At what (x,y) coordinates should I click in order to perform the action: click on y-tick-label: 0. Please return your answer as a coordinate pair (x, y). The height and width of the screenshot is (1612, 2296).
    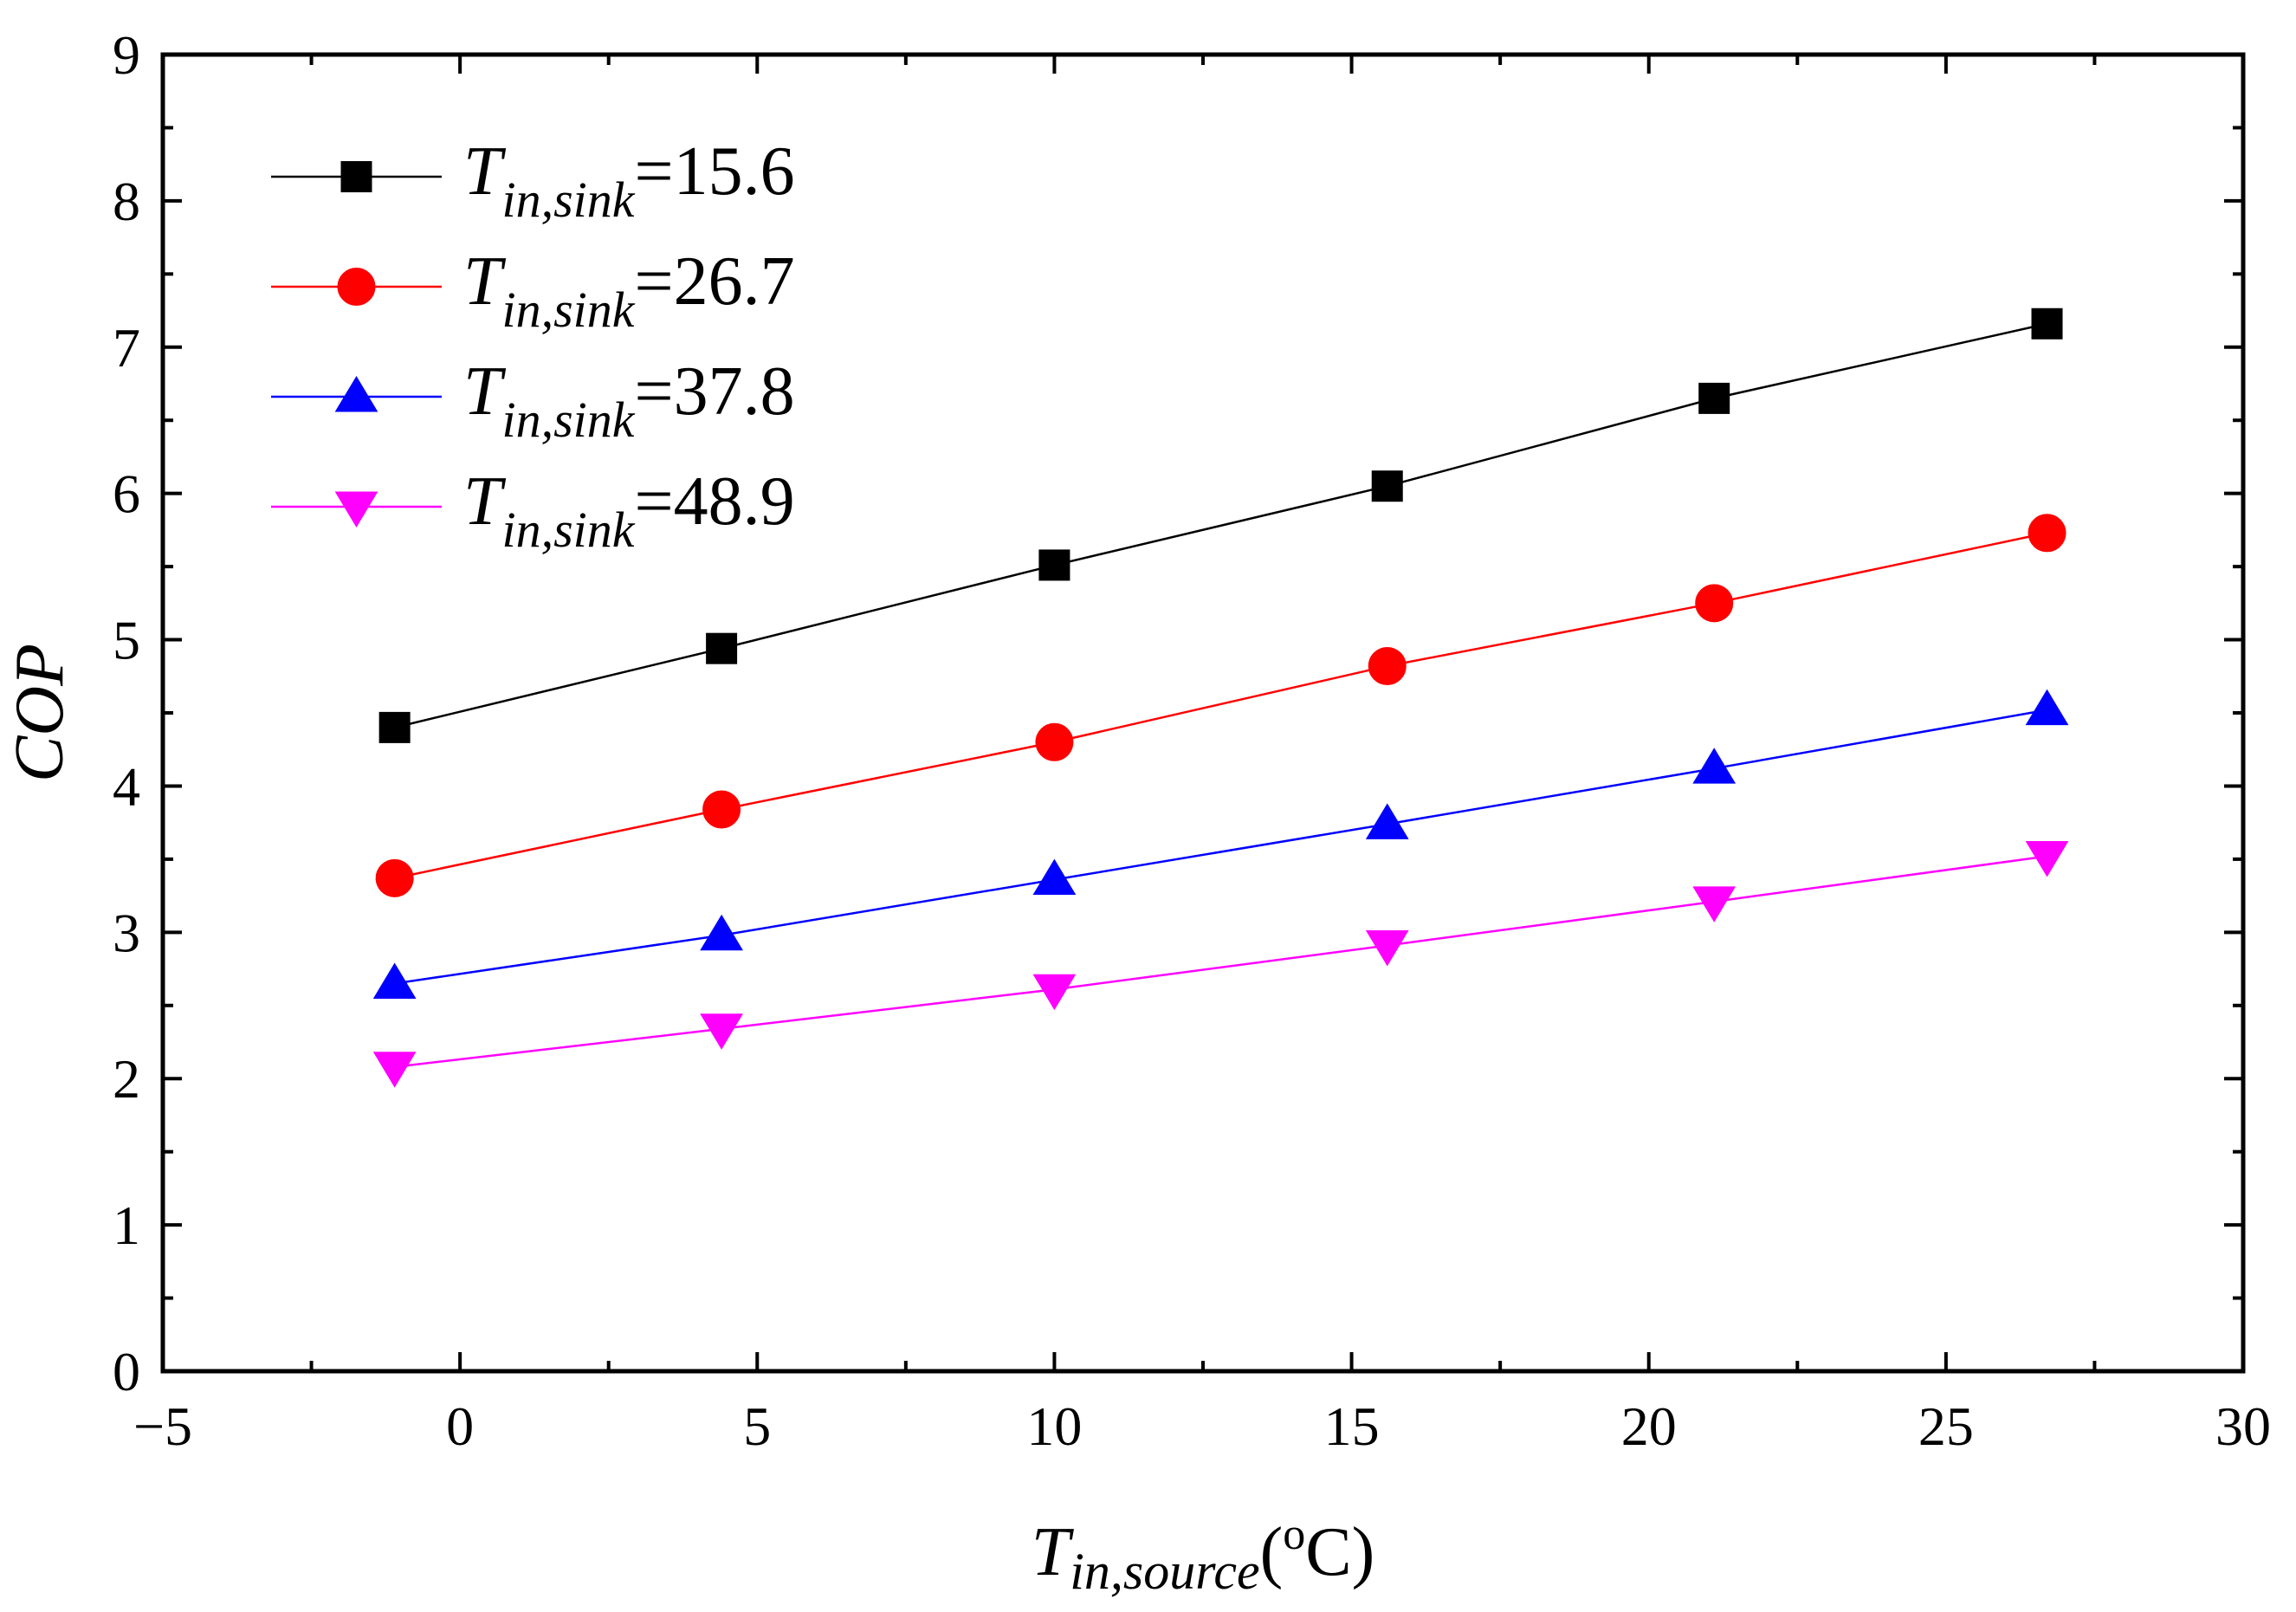
    Looking at the image, I should click on (127, 1371).